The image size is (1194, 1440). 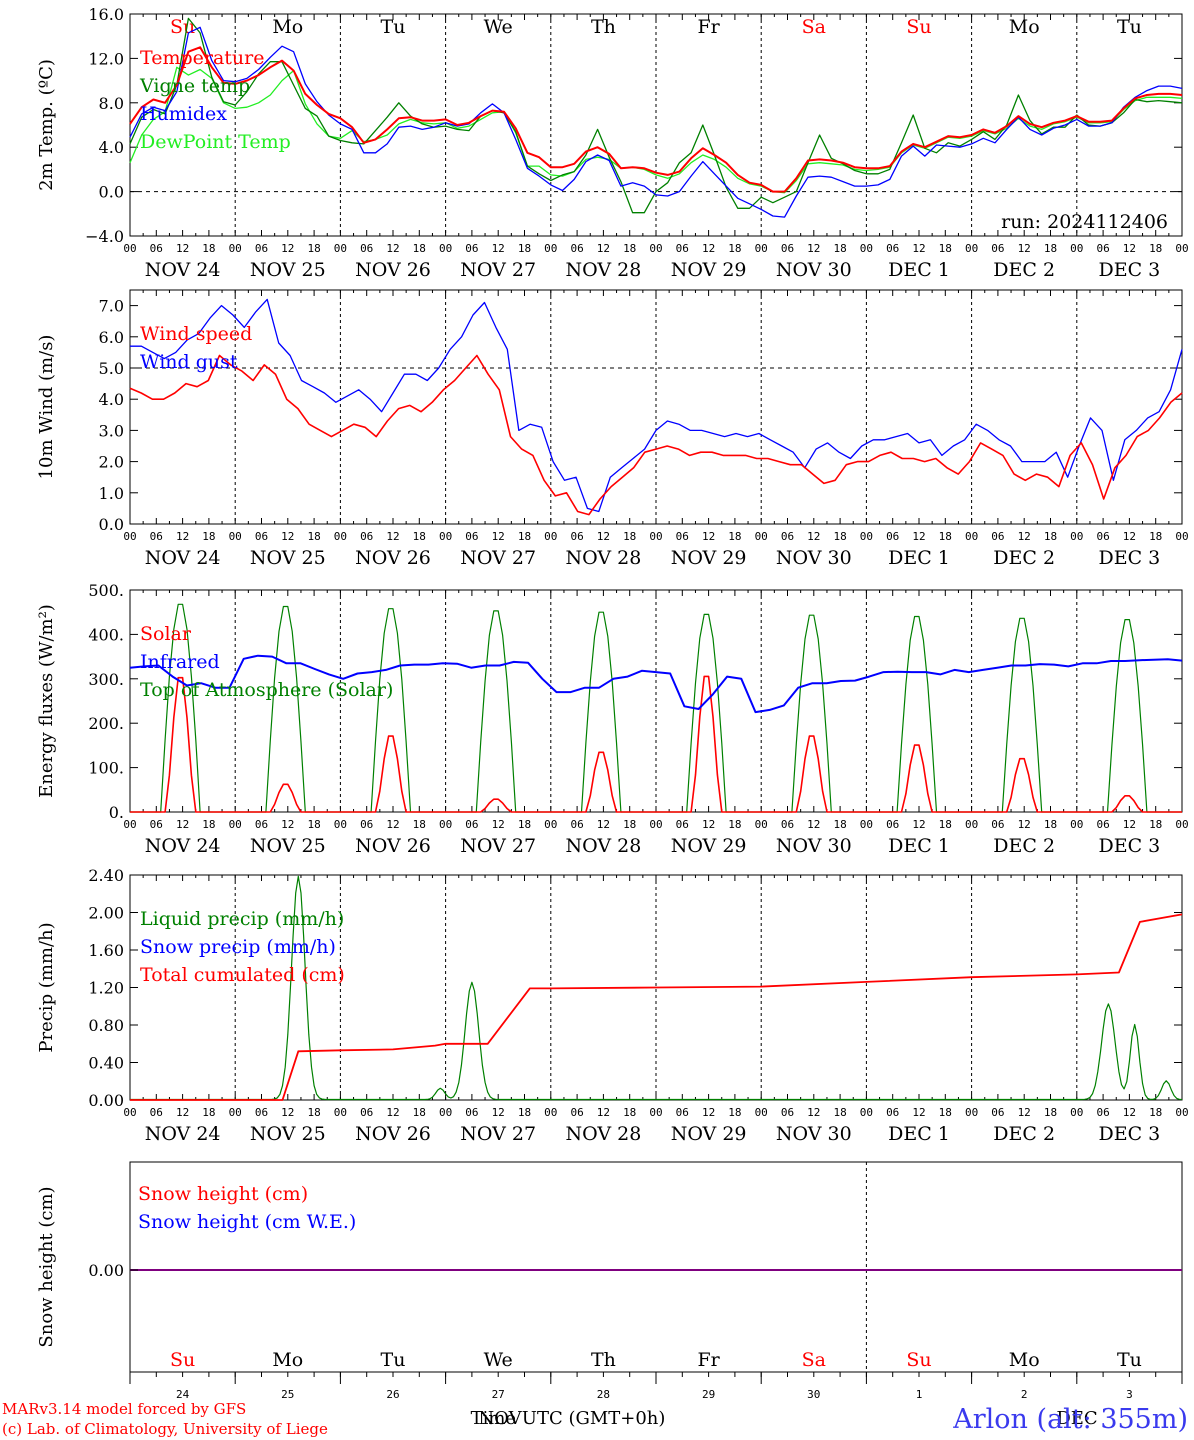 What do you see at coordinates (111, 337) in the screenshot?
I see `y-tick-label: 6.0` at bounding box center [111, 337].